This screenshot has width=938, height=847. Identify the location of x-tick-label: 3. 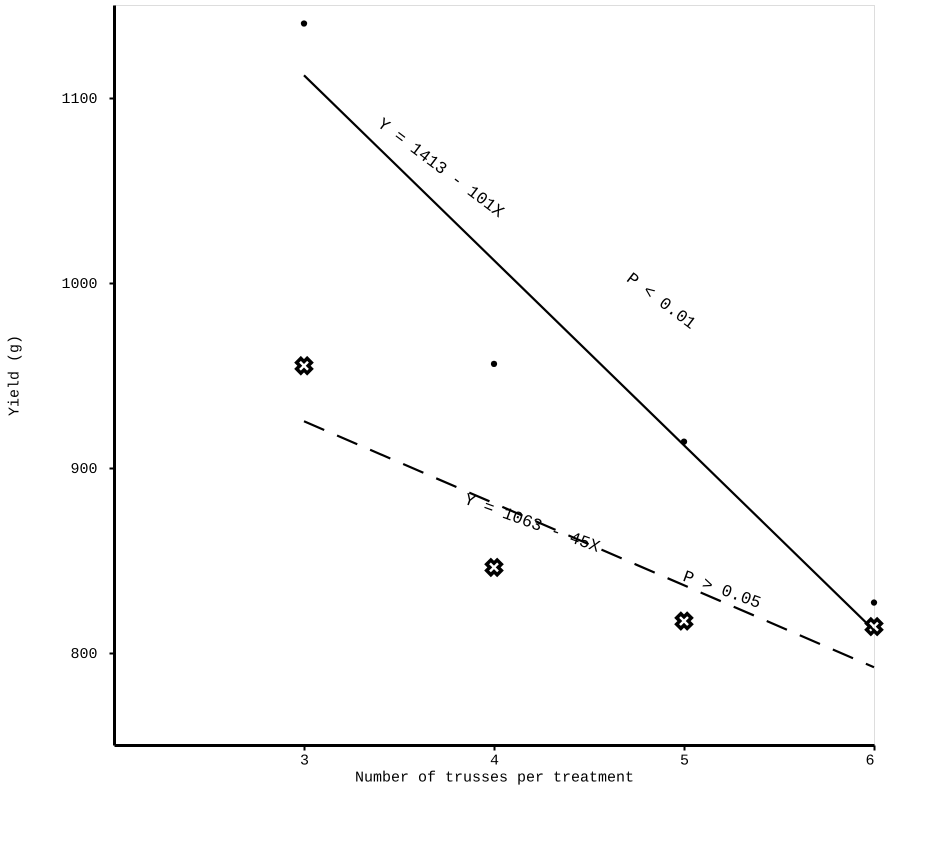
(305, 761).